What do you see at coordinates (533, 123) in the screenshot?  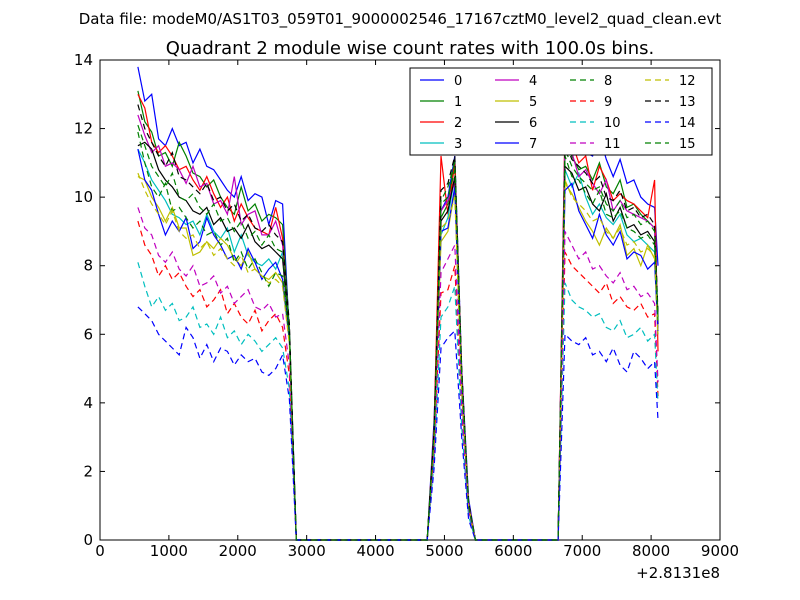 I see `legend-label-6: 6` at bounding box center [533, 123].